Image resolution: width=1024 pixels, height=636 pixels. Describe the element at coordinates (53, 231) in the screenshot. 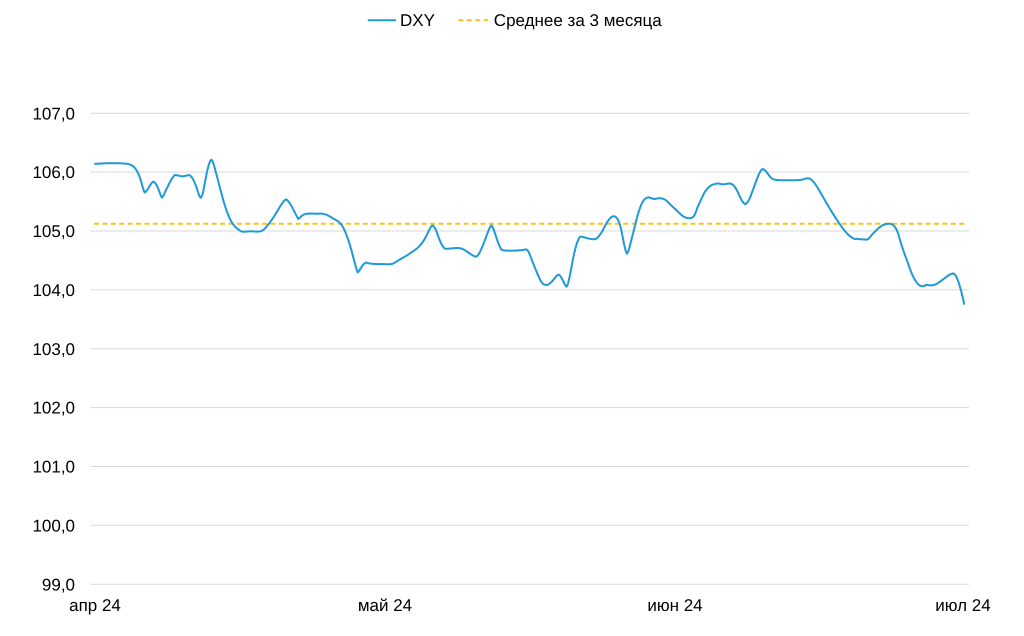

I see `svg-text: 105,0` at that location.